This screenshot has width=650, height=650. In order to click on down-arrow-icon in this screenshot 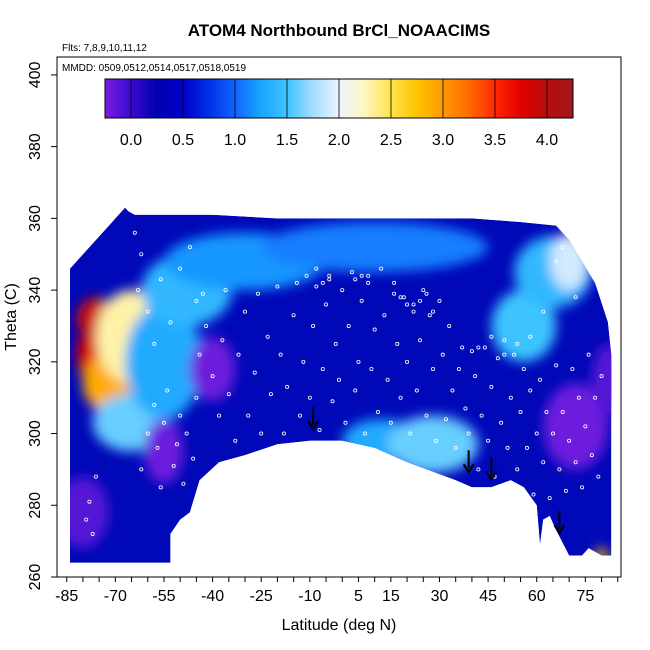, I will do `click(559, 523)`.